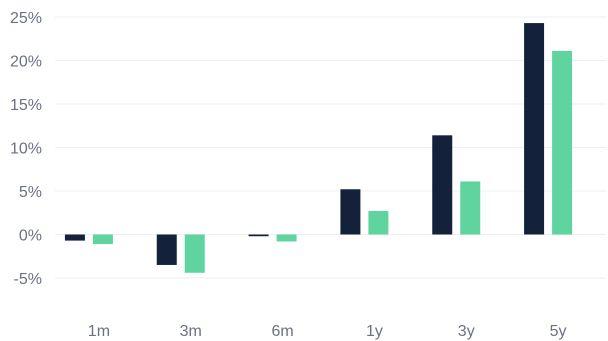 Image resolution: width=608 pixels, height=341 pixels. I want to click on x-tick-label: 1y, so click(374, 331).